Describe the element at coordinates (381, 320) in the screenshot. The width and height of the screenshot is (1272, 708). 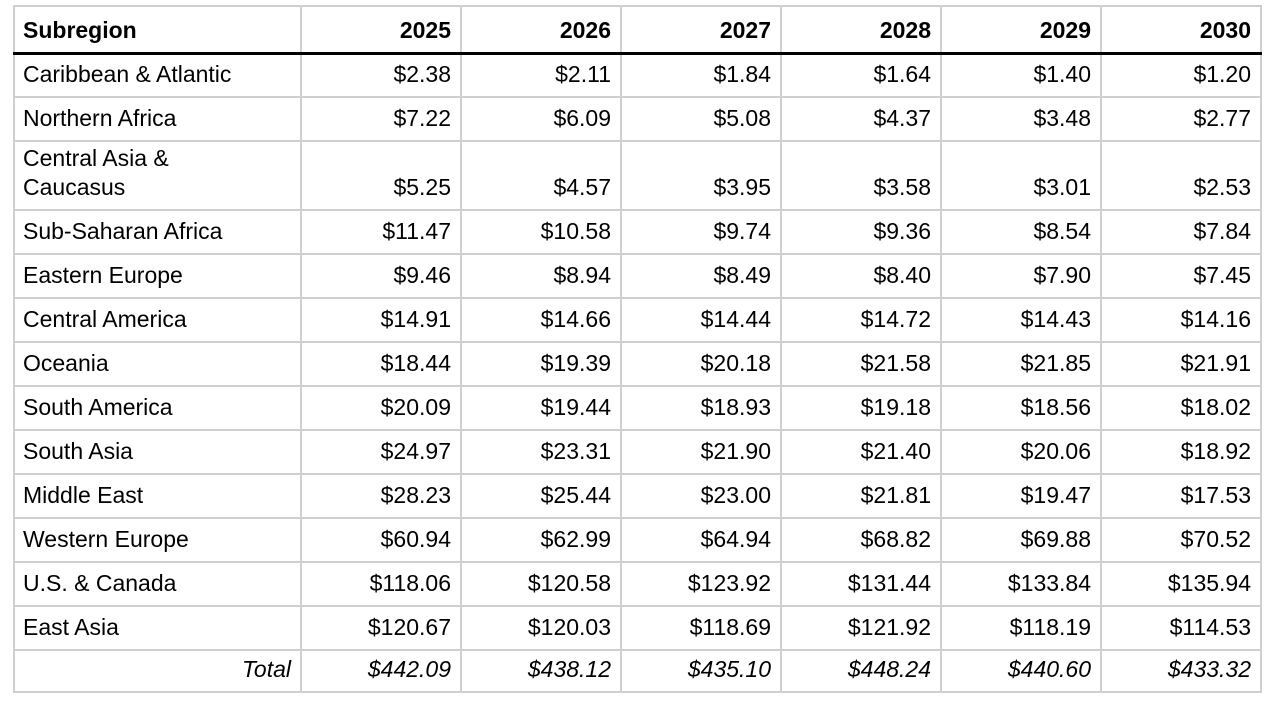
I see `value-cell: $14.91` at that location.